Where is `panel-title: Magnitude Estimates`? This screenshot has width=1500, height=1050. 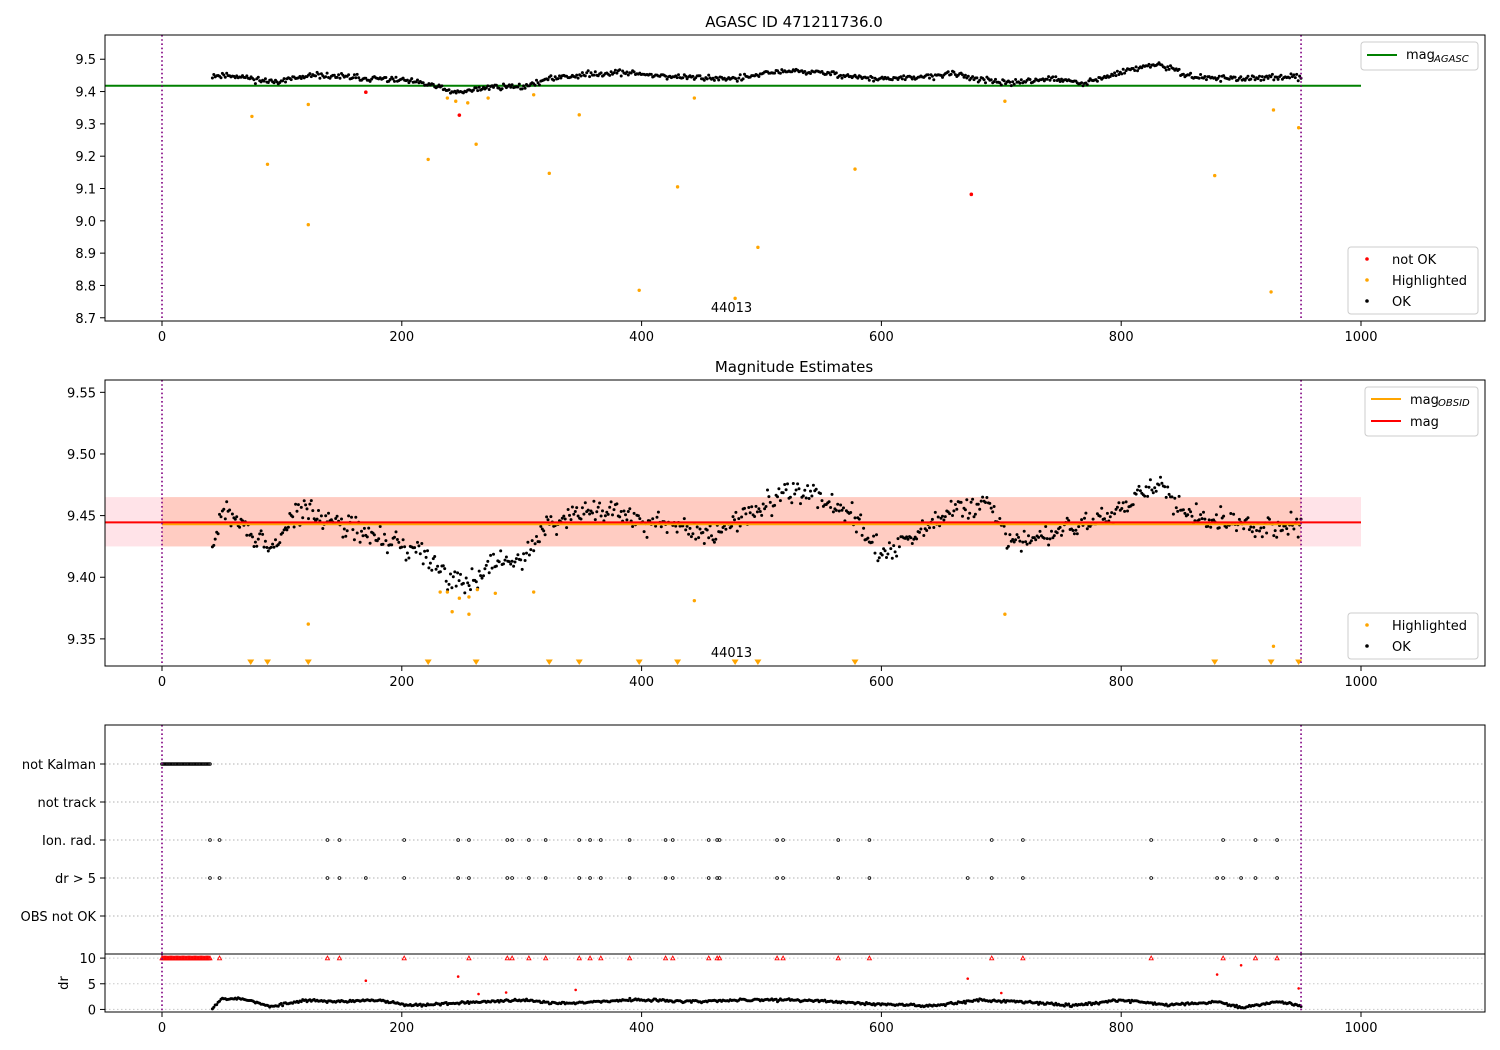
panel-title: Magnitude Estimates is located at coordinates (794, 367).